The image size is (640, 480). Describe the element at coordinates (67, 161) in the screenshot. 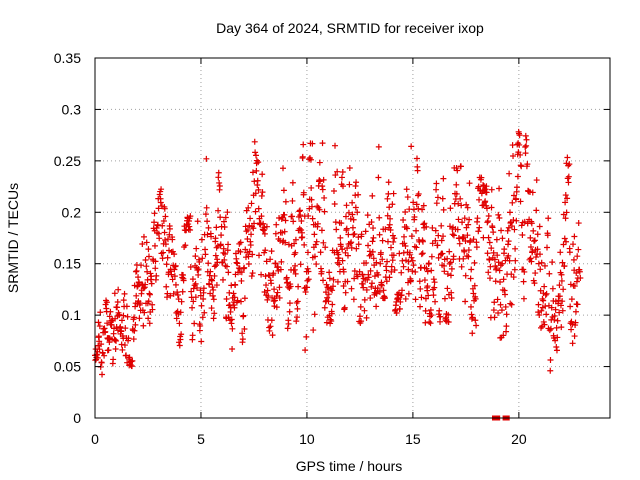

I see `y-tick-label: 0.25` at that location.